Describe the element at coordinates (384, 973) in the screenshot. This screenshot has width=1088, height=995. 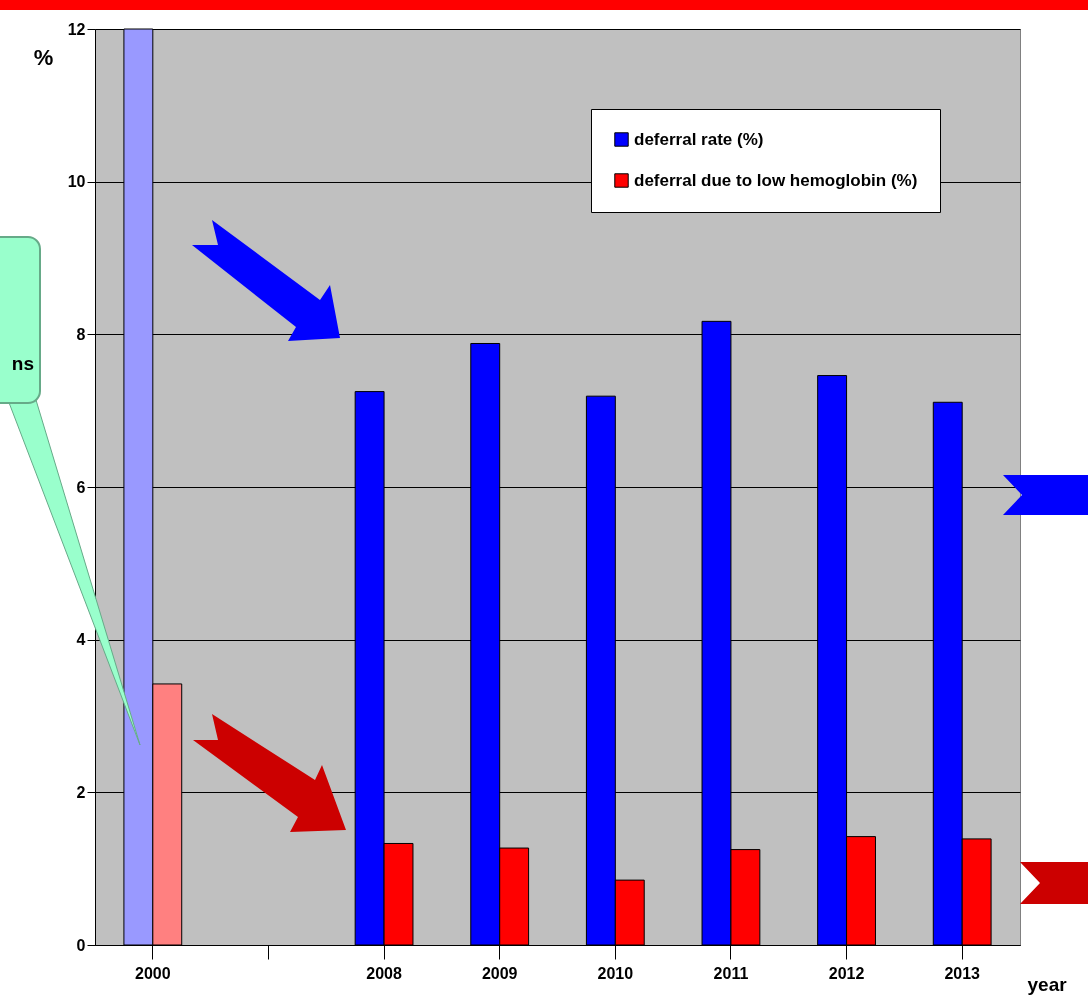
I see `x-tick-label: 2008` at that location.